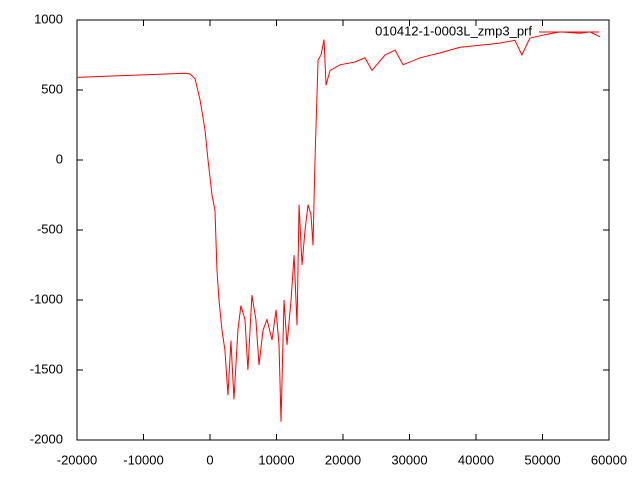  Describe the element at coordinates (609, 459) in the screenshot. I see `x-tick-label: 60000` at that location.